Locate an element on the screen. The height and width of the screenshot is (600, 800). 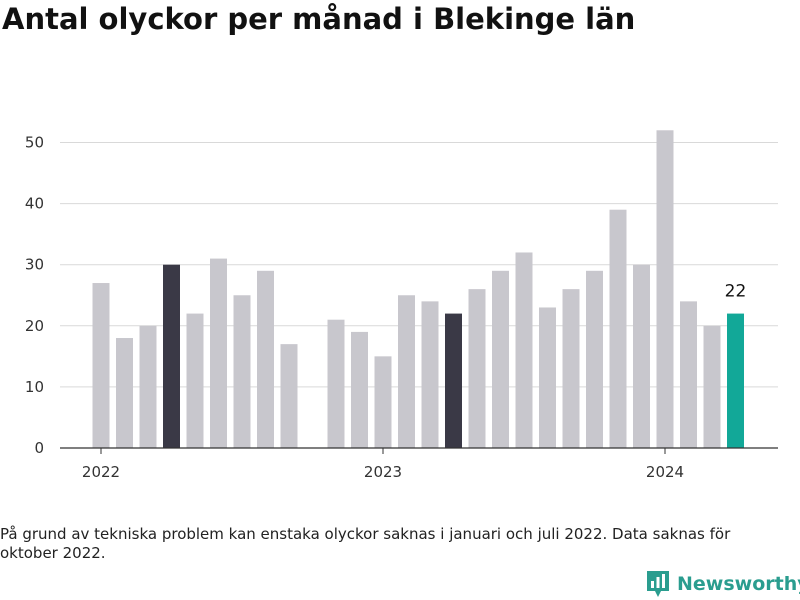
y-tick-label: 20 is located at coordinates (34, 326).